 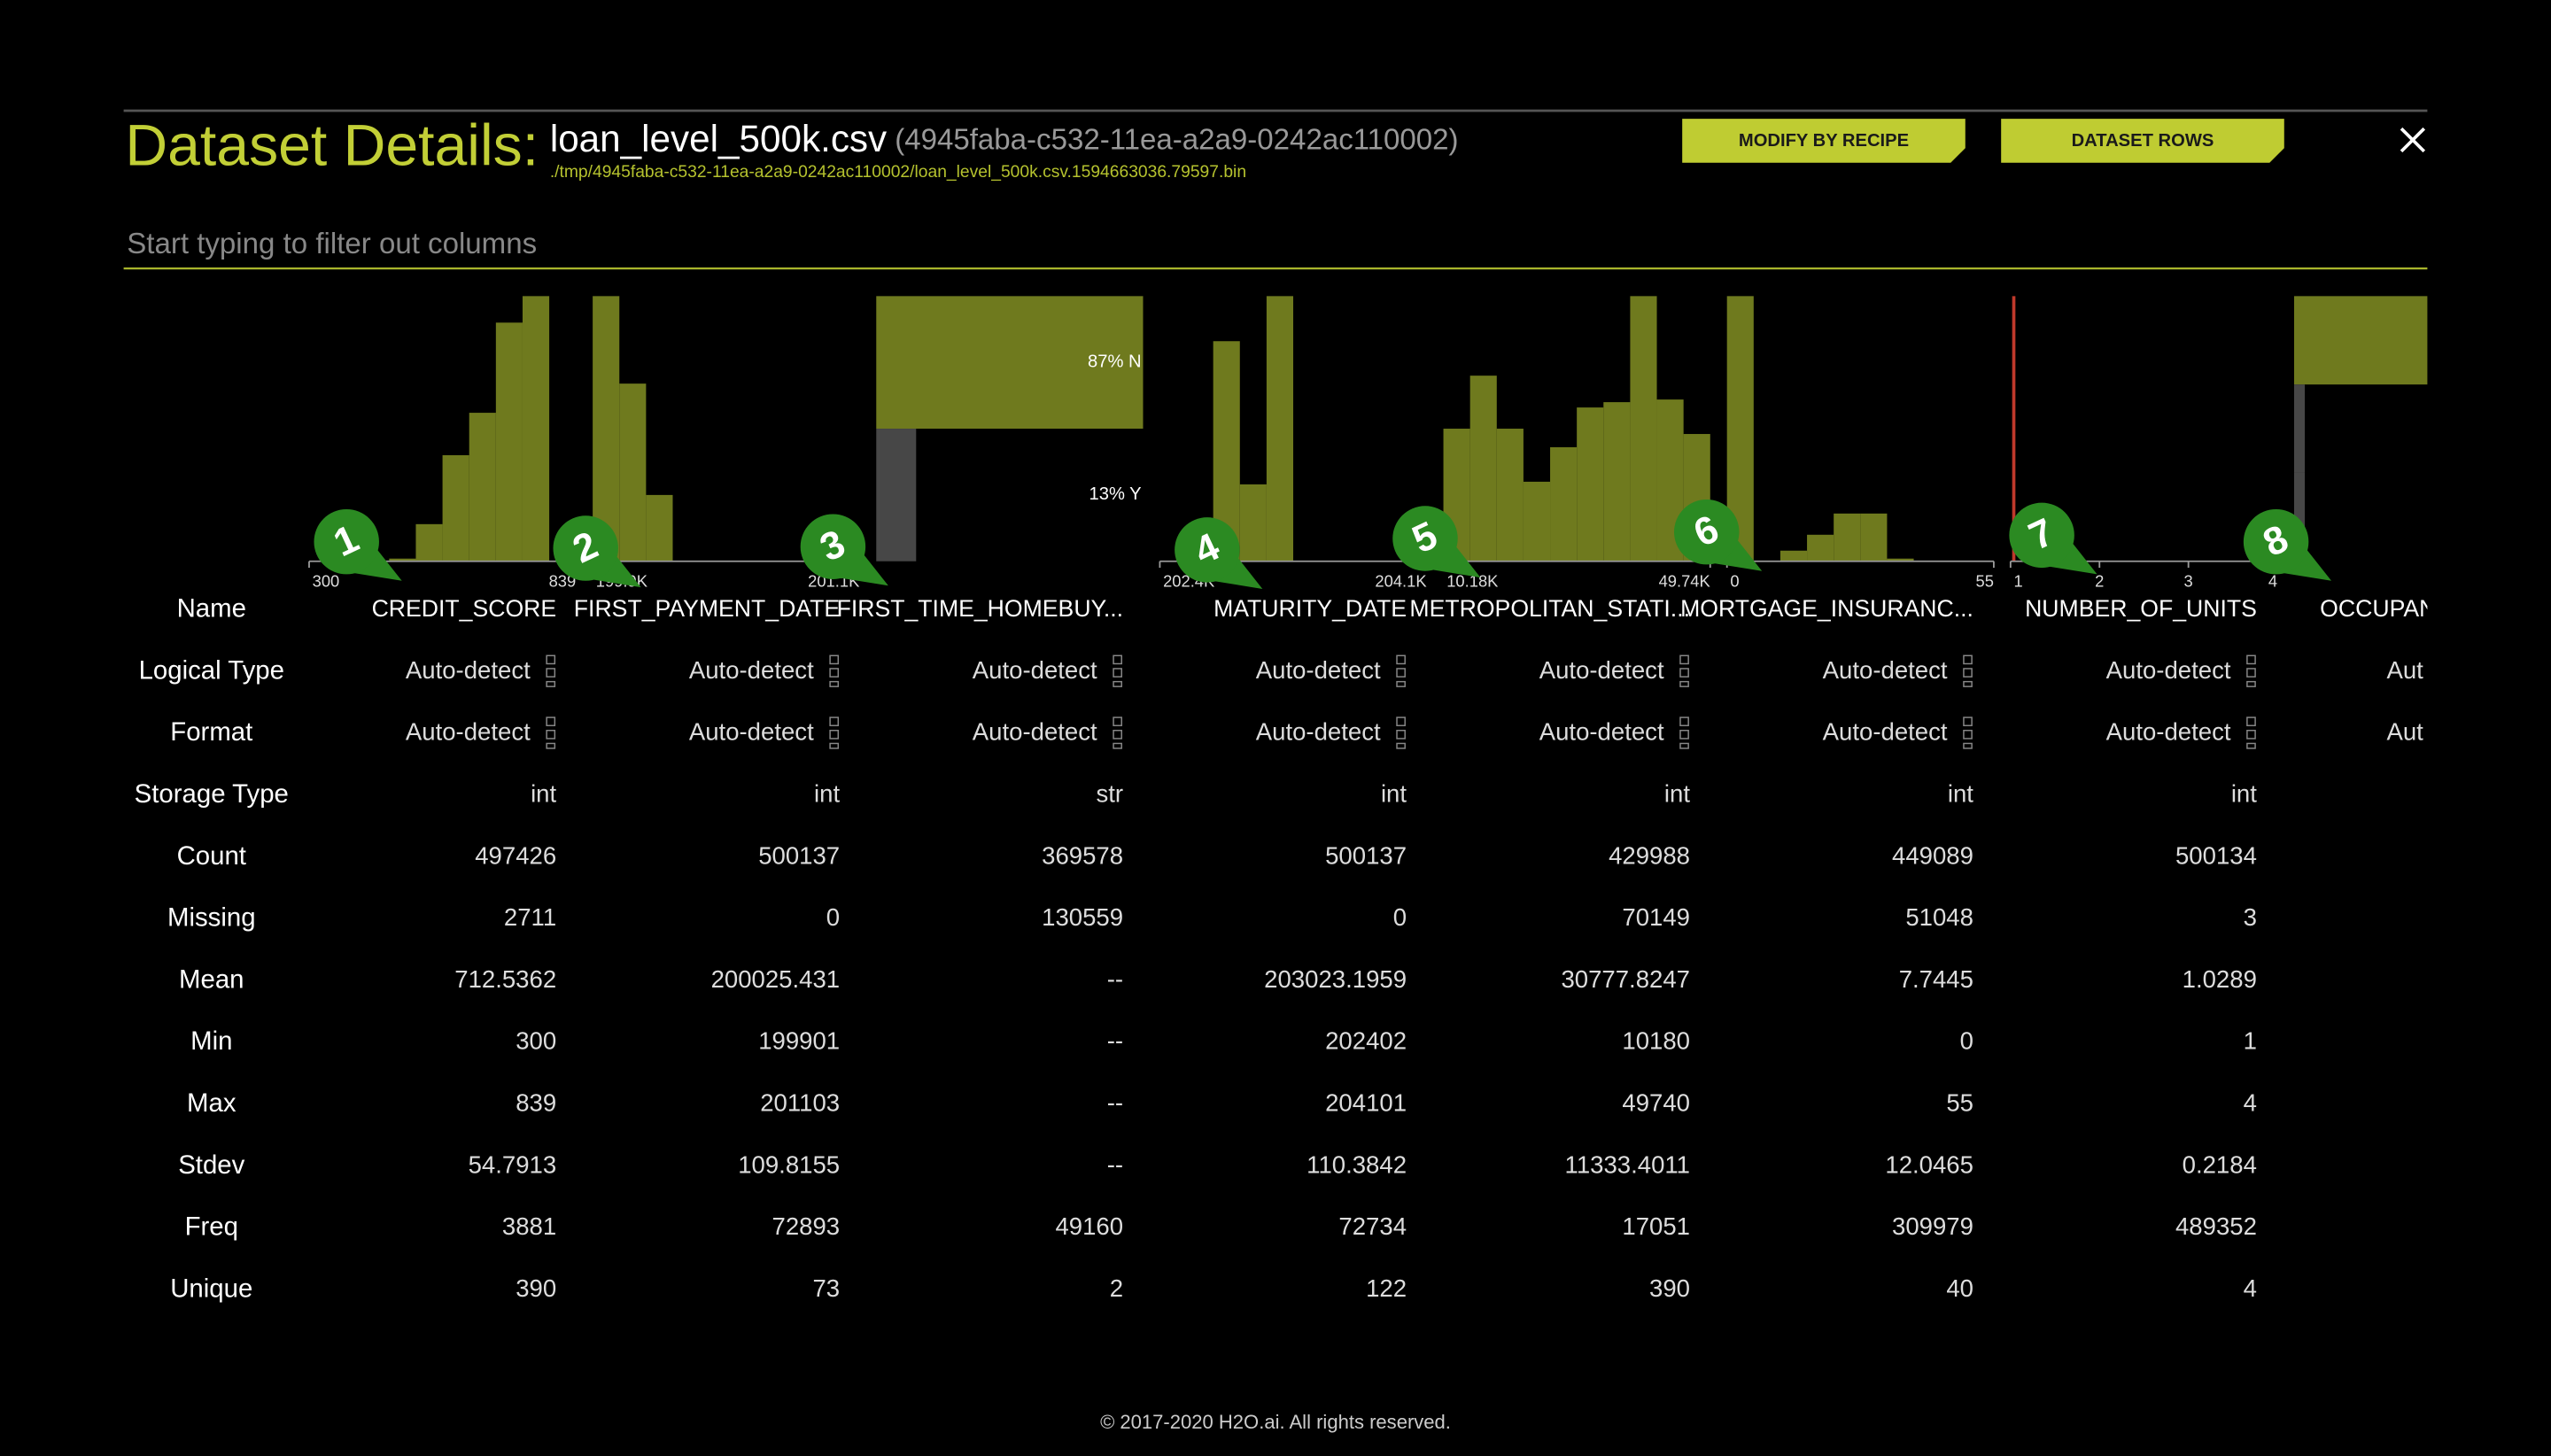 I want to click on cell: 11333.4011, so click(x=1628, y=1164).